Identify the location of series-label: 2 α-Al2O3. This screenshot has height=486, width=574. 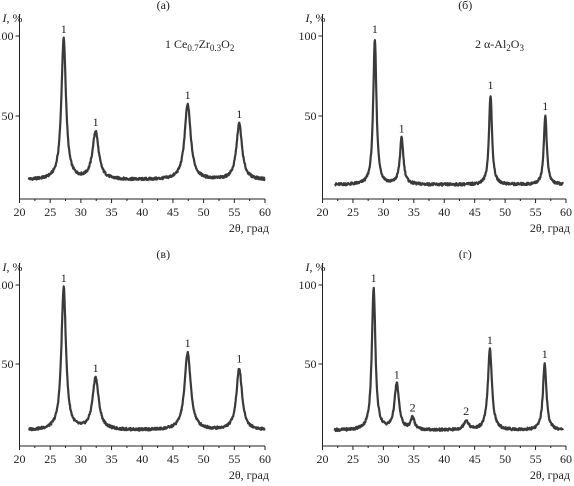
(499, 45).